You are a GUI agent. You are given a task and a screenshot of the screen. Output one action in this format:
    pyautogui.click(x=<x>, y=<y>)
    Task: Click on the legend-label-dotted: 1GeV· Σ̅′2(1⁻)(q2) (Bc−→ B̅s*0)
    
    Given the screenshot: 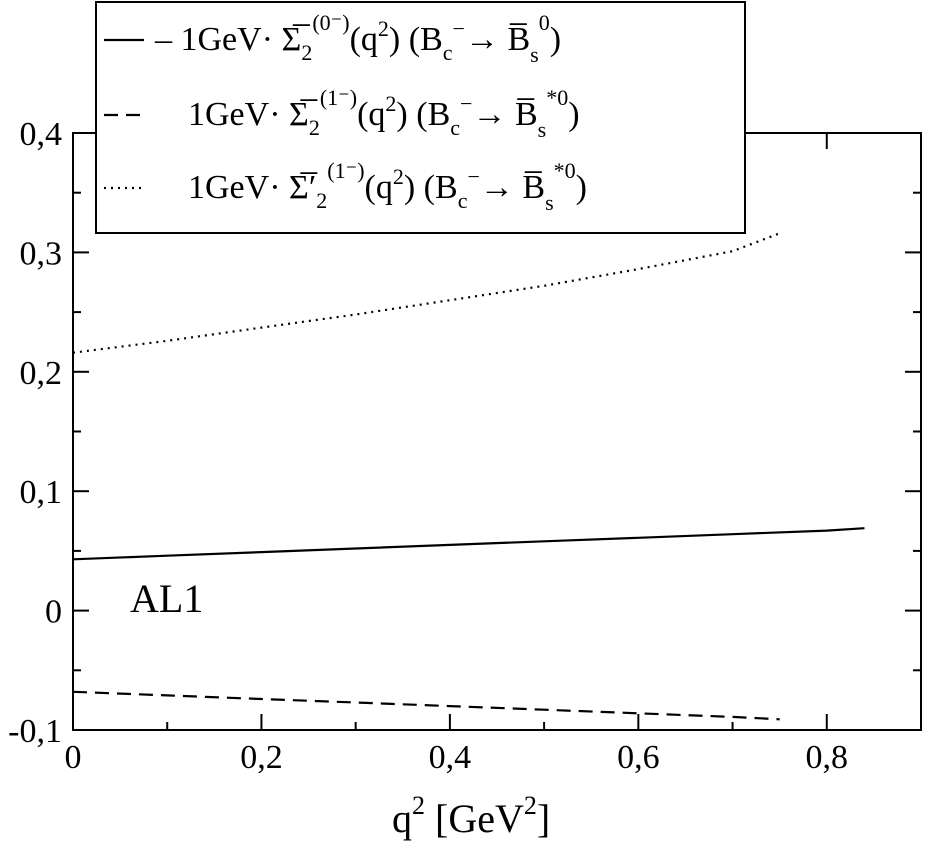 What is the action you would take?
    pyautogui.click(x=387, y=186)
    